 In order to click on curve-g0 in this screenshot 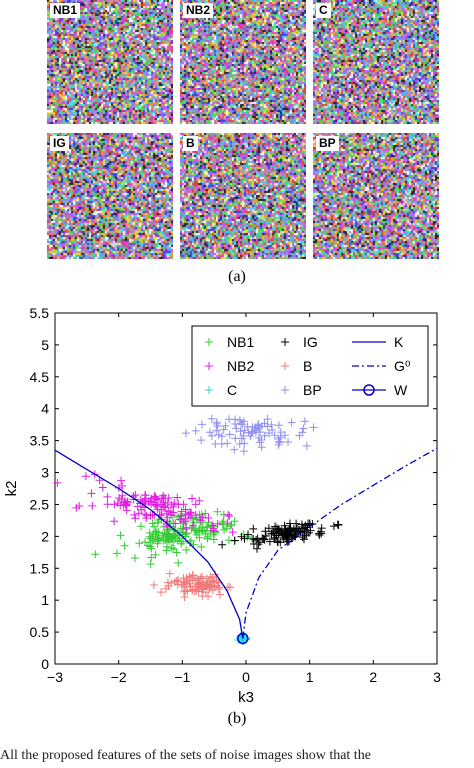, I will do `click(340, 543)`.